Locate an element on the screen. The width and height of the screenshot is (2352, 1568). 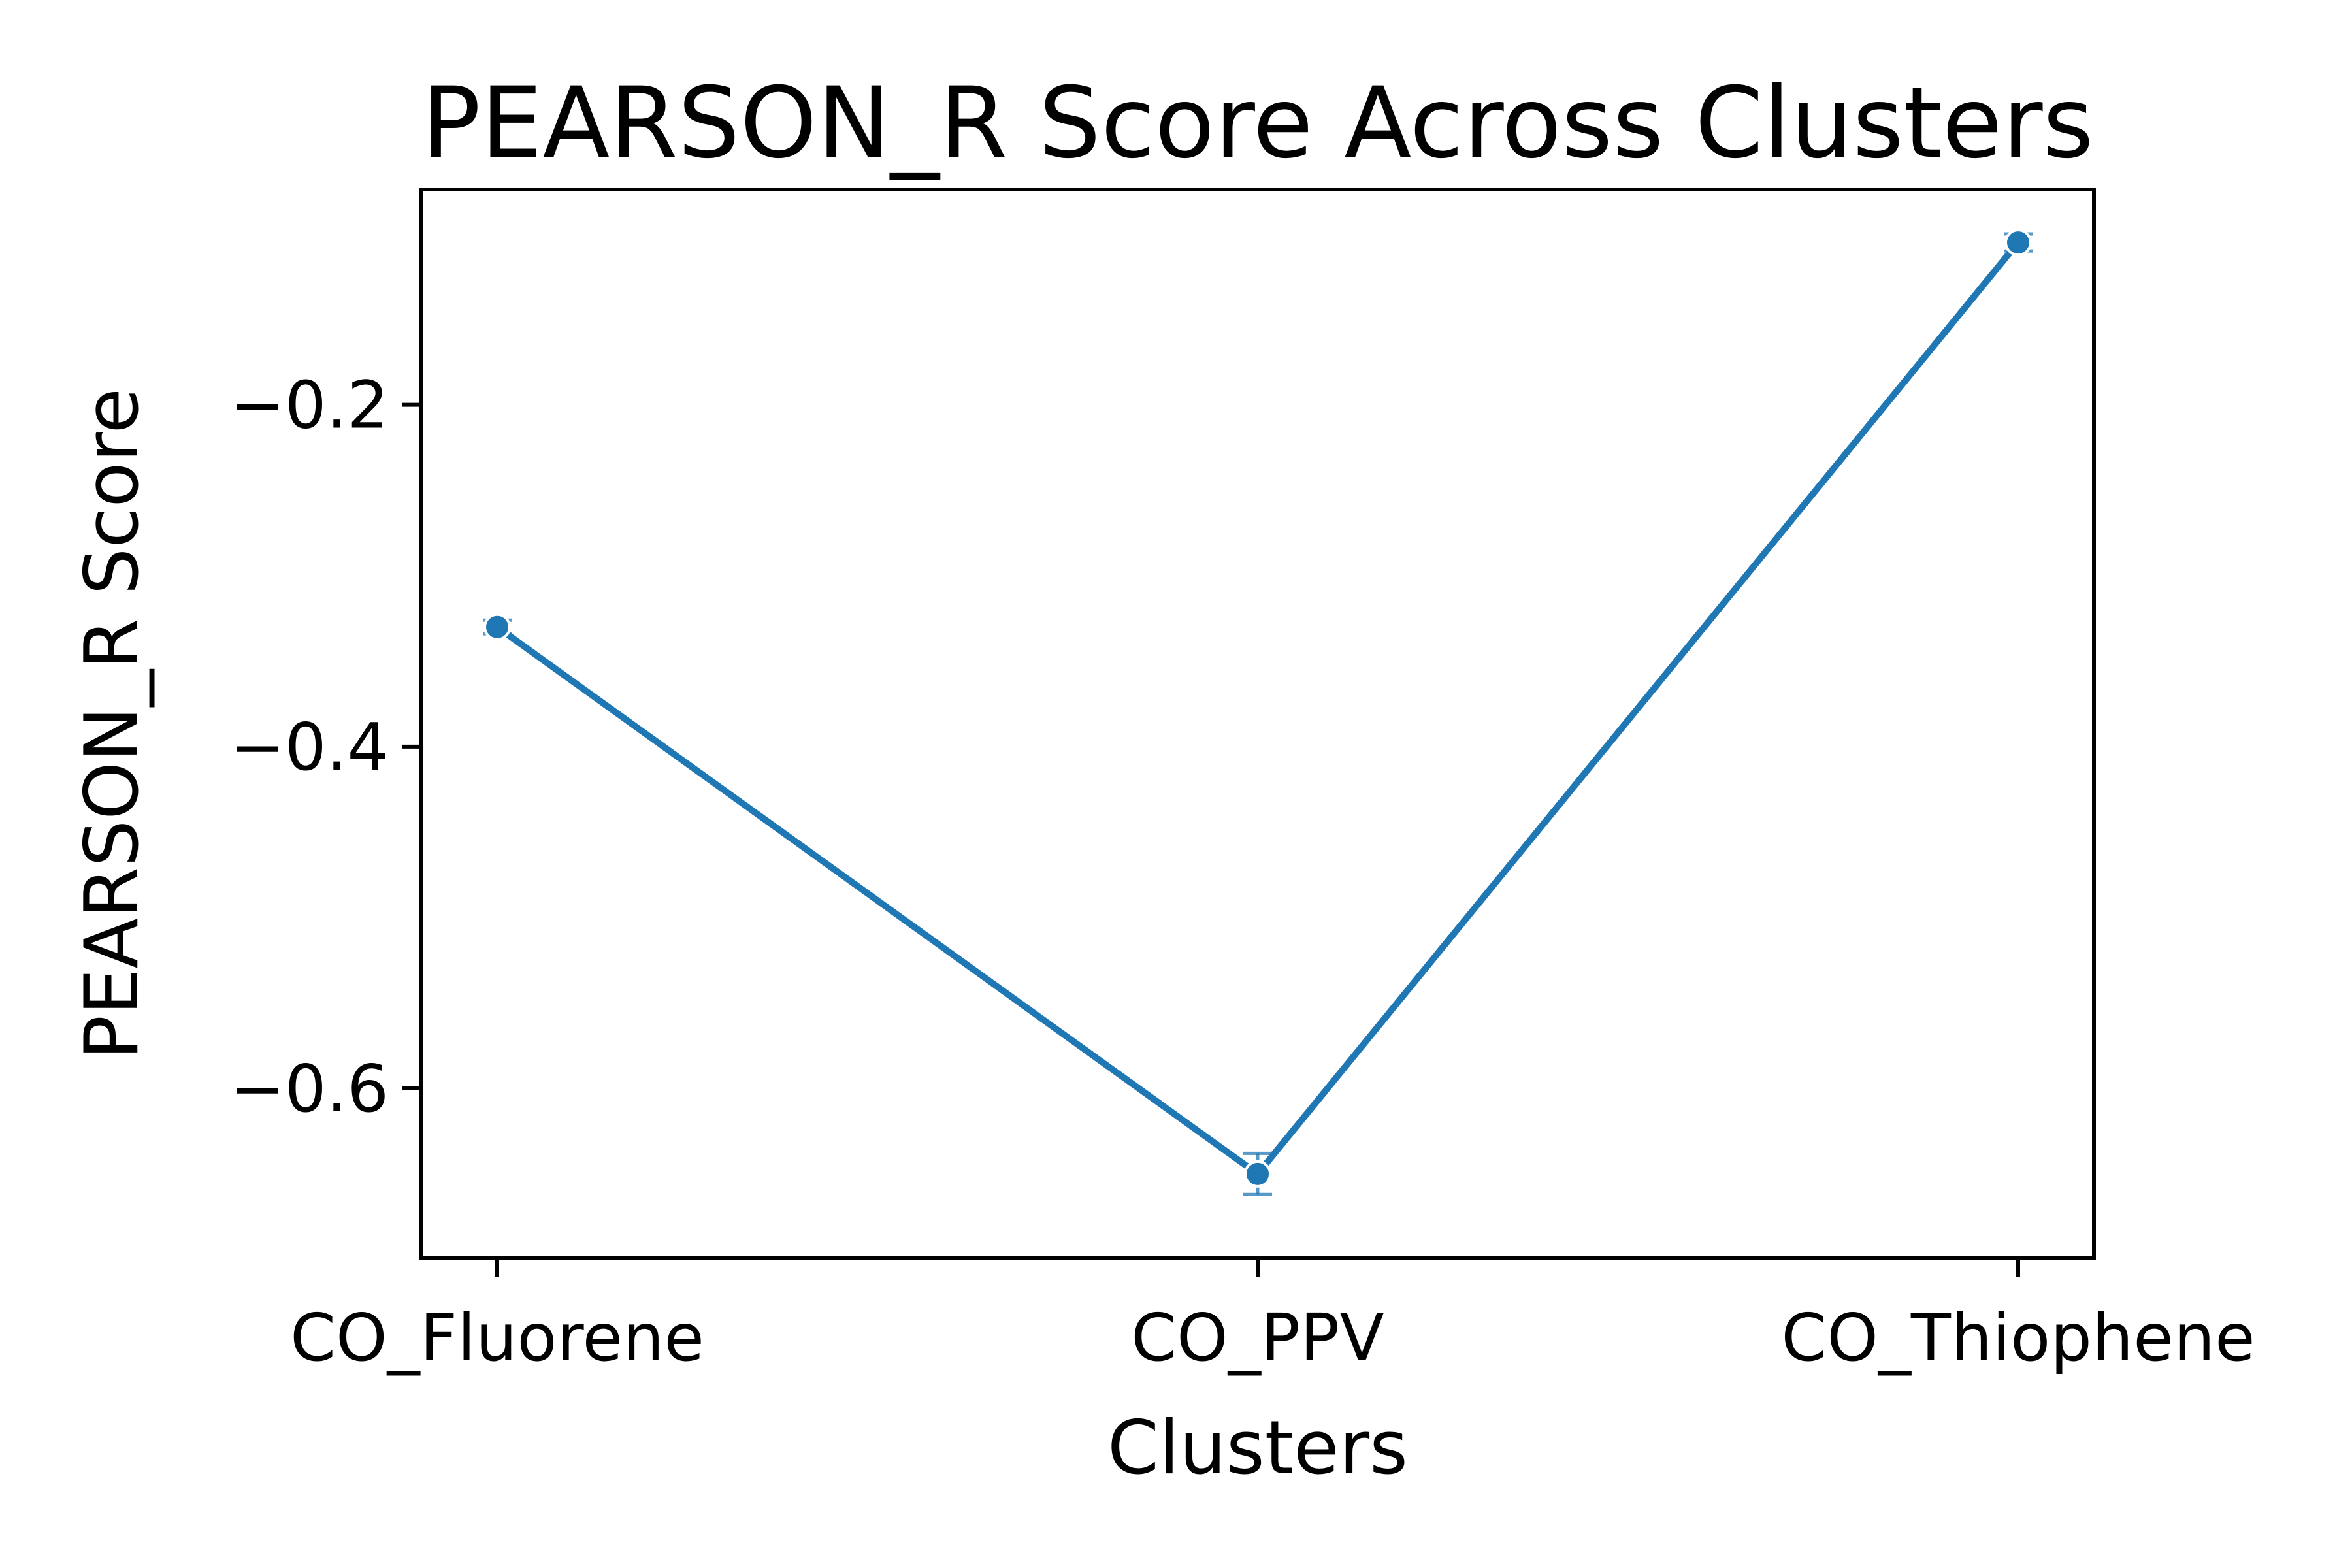
chart-title: PEARSON_R Score Across Clusters is located at coordinates (1257, 123).